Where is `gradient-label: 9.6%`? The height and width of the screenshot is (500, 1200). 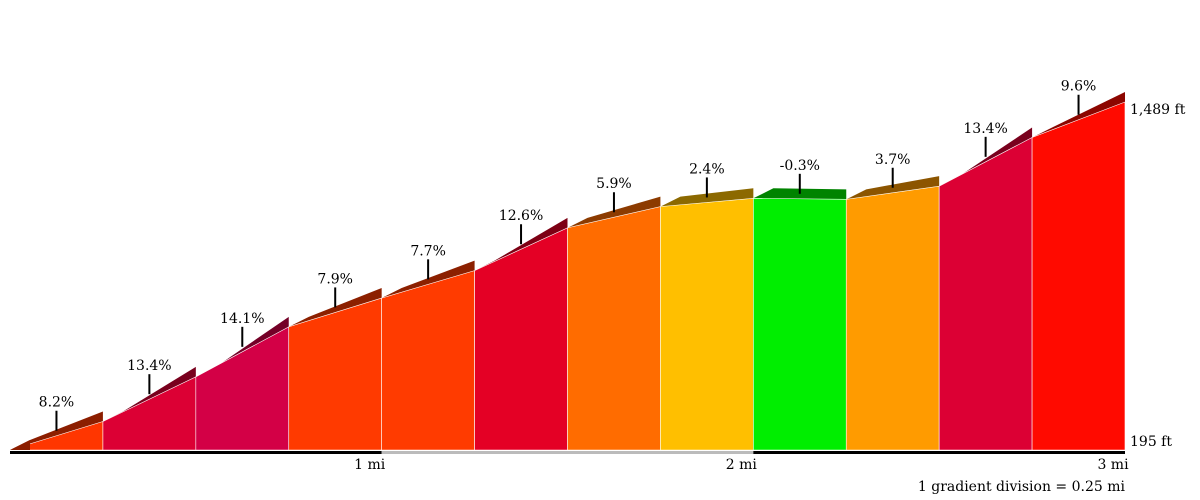 gradient-label: 9.6% is located at coordinates (1079, 87).